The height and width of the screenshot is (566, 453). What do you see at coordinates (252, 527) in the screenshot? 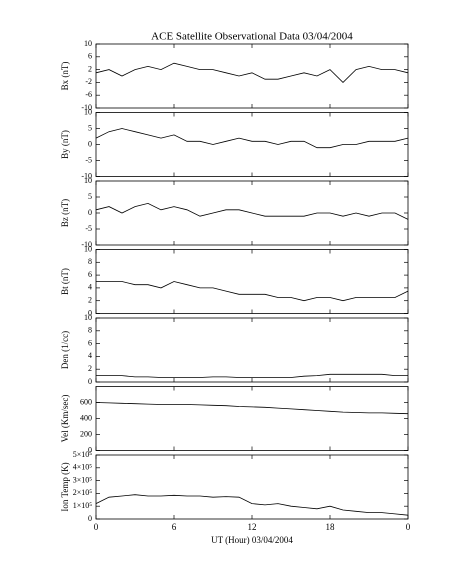
I see `x-tick-label: 12` at bounding box center [252, 527].